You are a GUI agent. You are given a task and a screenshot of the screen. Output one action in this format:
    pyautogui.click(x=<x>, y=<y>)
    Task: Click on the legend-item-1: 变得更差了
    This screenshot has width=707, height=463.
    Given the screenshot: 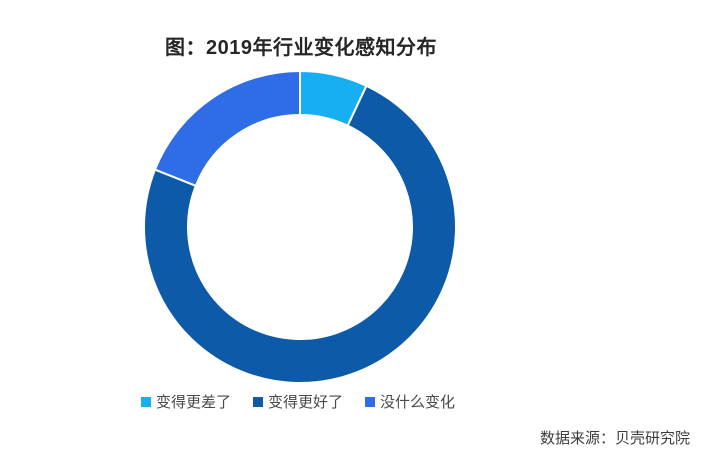 What is the action you would take?
    pyautogui.click(x=186, y=401)
    